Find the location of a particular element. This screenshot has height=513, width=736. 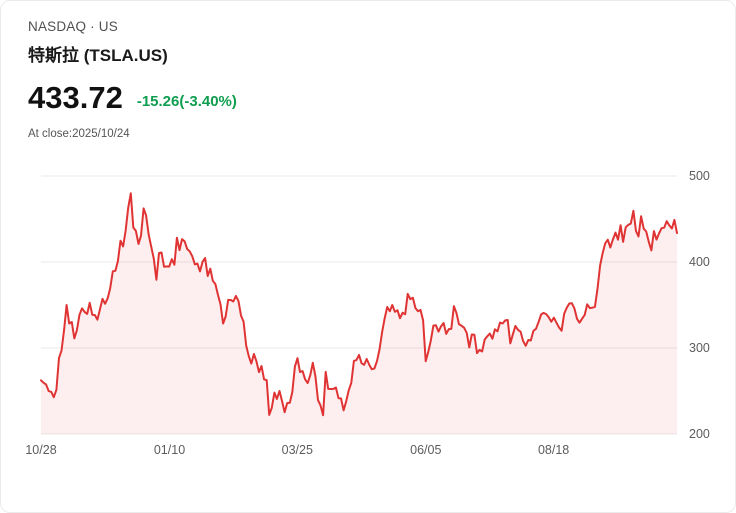

price-change: -15.26(-3.40%) is located at coordinates (186, 101).